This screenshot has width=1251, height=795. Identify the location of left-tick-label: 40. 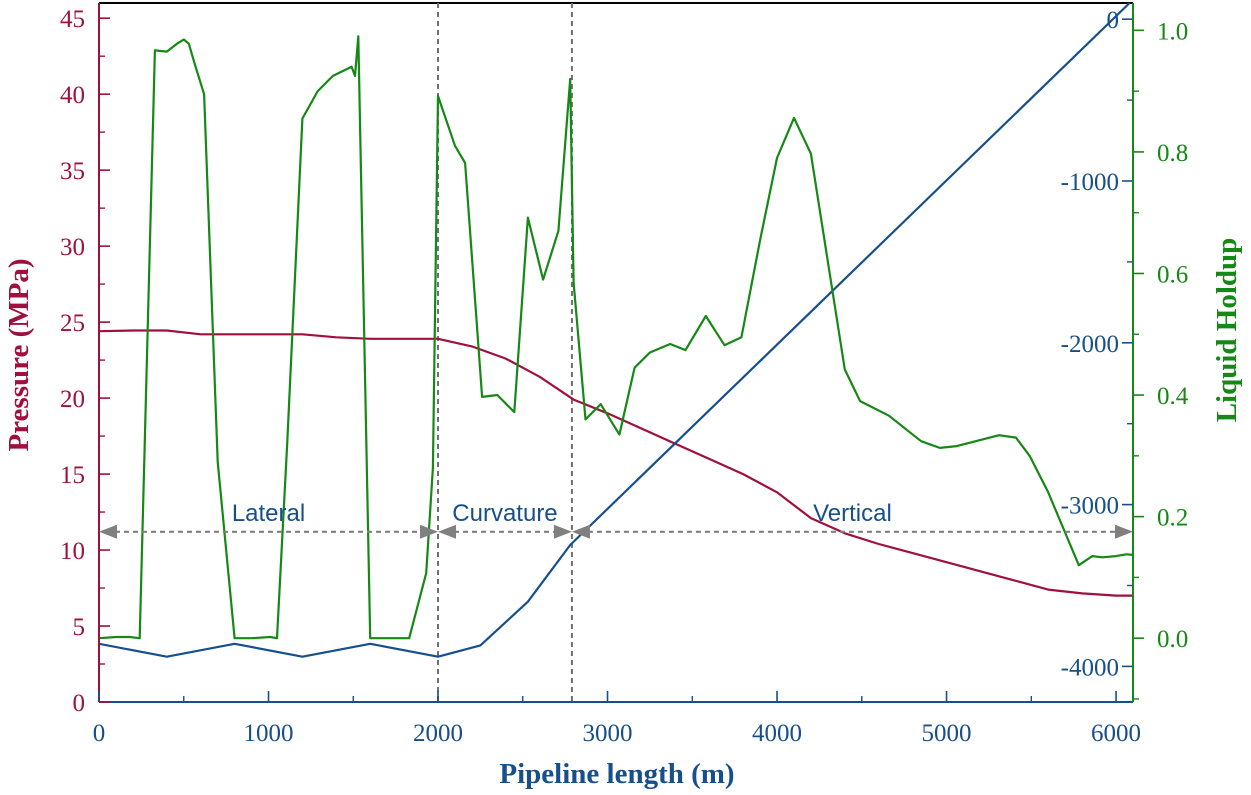
(72, 95).